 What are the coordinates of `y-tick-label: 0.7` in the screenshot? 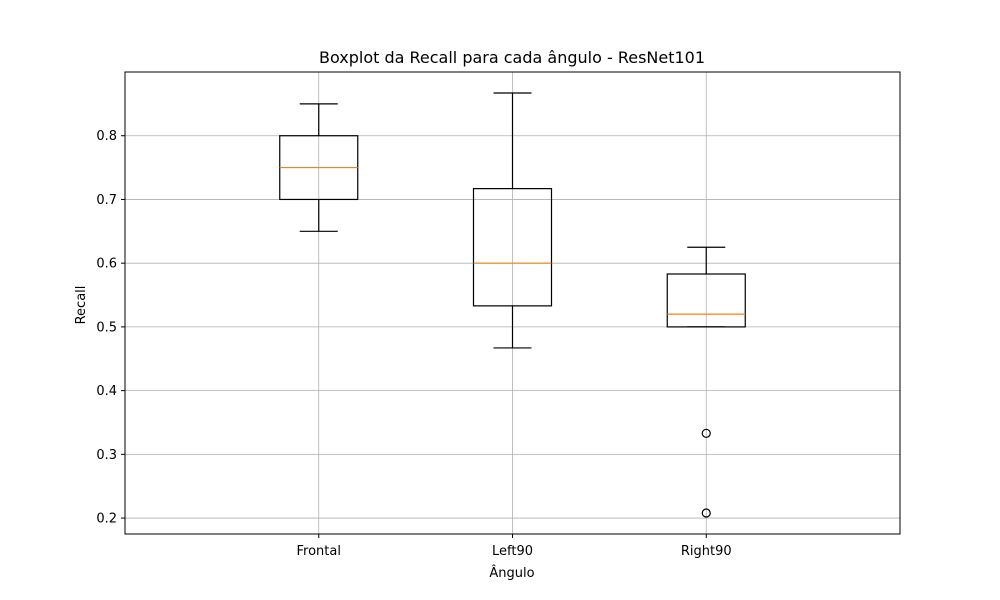 It's located at (106, 200).